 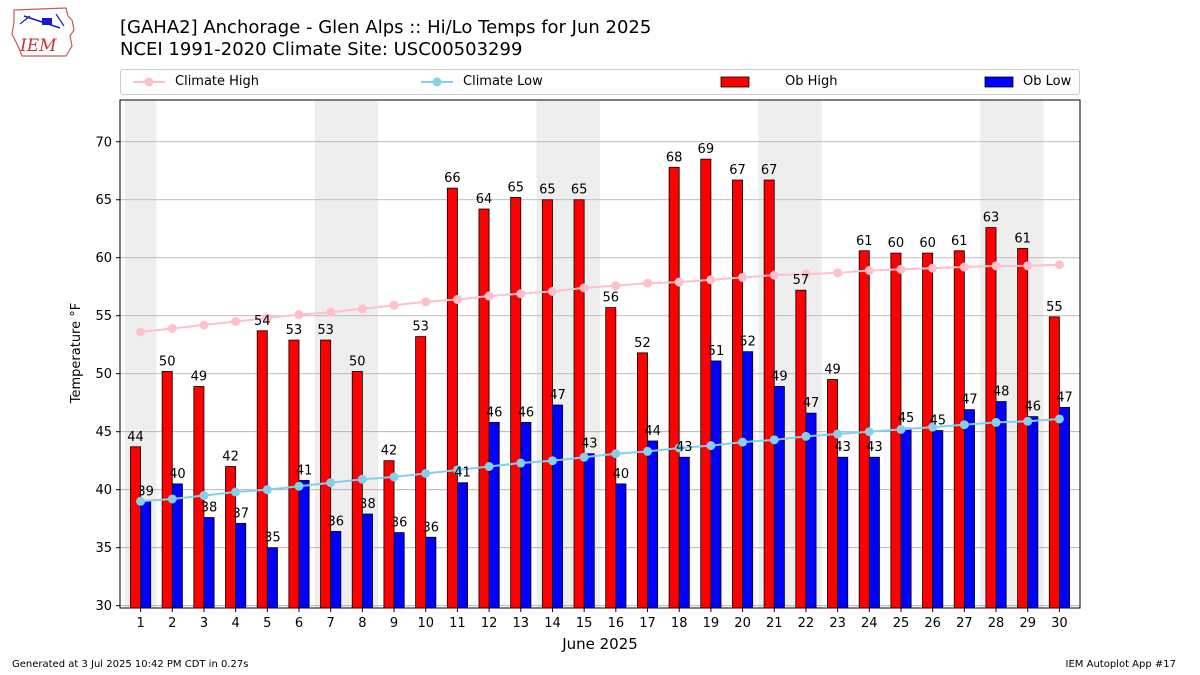 What do you see at coordinates (43, 32) in the screenshot?
I see `iem-logo: IEM` at bounding box center [43, 32].